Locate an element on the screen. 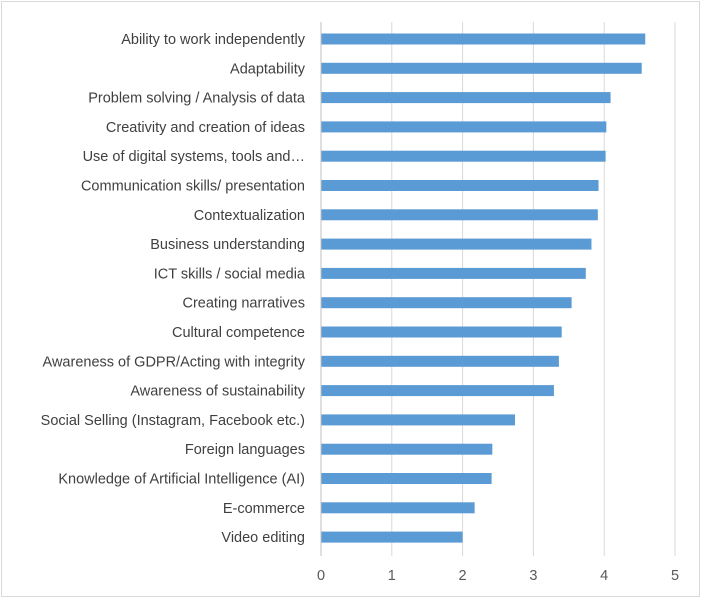  category-label: Creativity and creation of ideas is located at coordinates (205, 128).